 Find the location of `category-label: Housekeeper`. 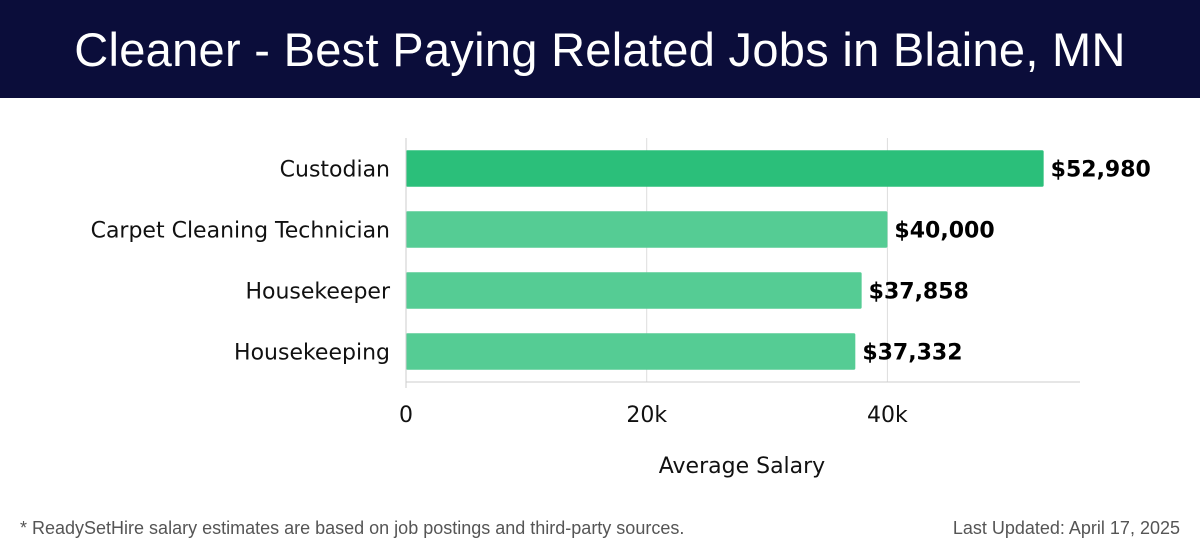

category-label: Housekeeper is located at coordinates (317, 292).